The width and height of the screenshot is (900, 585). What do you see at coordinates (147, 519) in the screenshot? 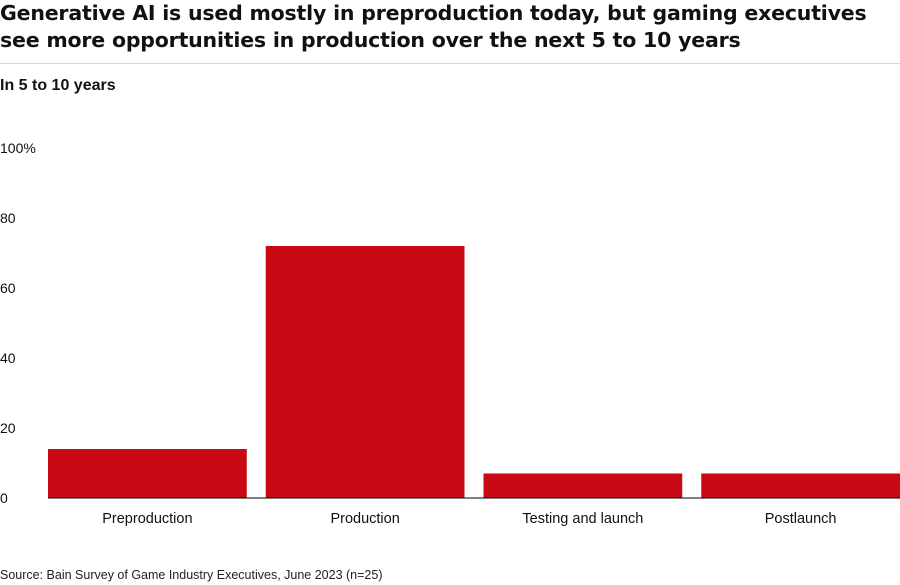
I see `x-tick-label: Preproduction` at bounding box center [147, 519].